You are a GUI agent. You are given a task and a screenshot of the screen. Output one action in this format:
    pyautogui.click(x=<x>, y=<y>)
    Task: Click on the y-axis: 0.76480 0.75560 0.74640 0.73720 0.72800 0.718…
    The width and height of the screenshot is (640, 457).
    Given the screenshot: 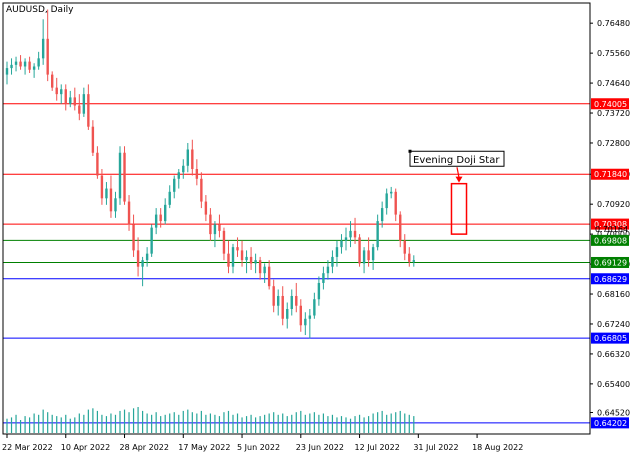 What is the action you would take?
    pyautogui.click(x=610, y=224)
    